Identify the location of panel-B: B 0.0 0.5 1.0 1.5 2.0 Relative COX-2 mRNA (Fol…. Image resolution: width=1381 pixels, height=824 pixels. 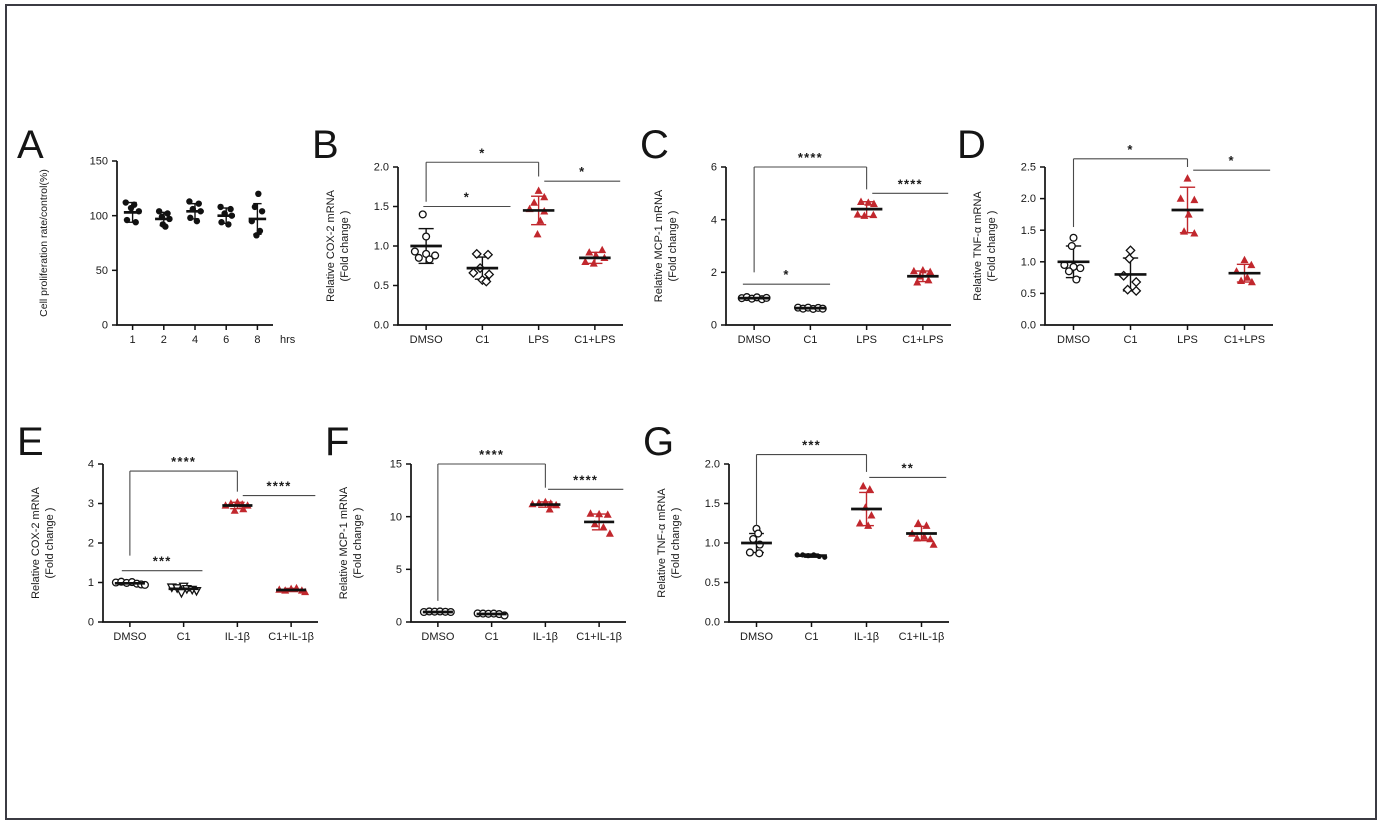
(474, 245).